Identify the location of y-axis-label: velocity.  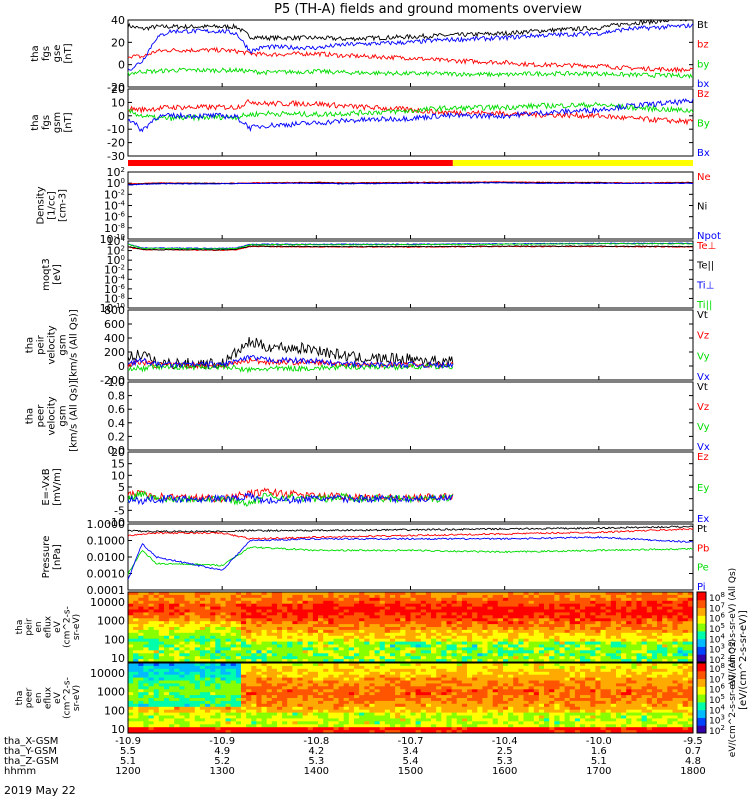
(52, 344).